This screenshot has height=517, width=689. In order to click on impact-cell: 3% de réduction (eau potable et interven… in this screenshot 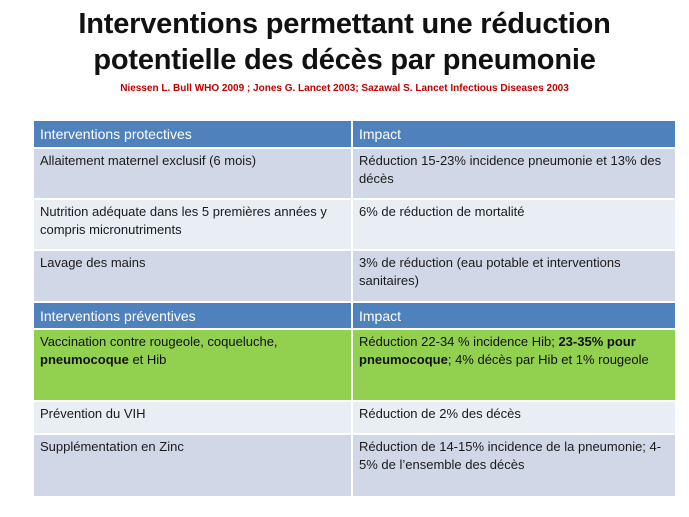, I will do `click(513, 276)`.